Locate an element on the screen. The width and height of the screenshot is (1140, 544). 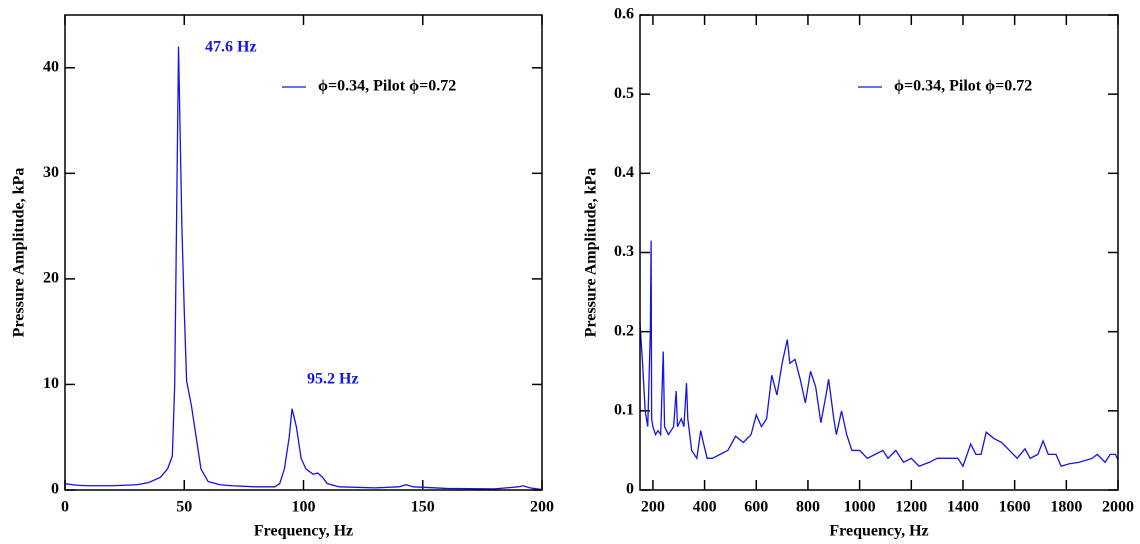
x-tick-label: 150 is located at coordinates (423, 507).